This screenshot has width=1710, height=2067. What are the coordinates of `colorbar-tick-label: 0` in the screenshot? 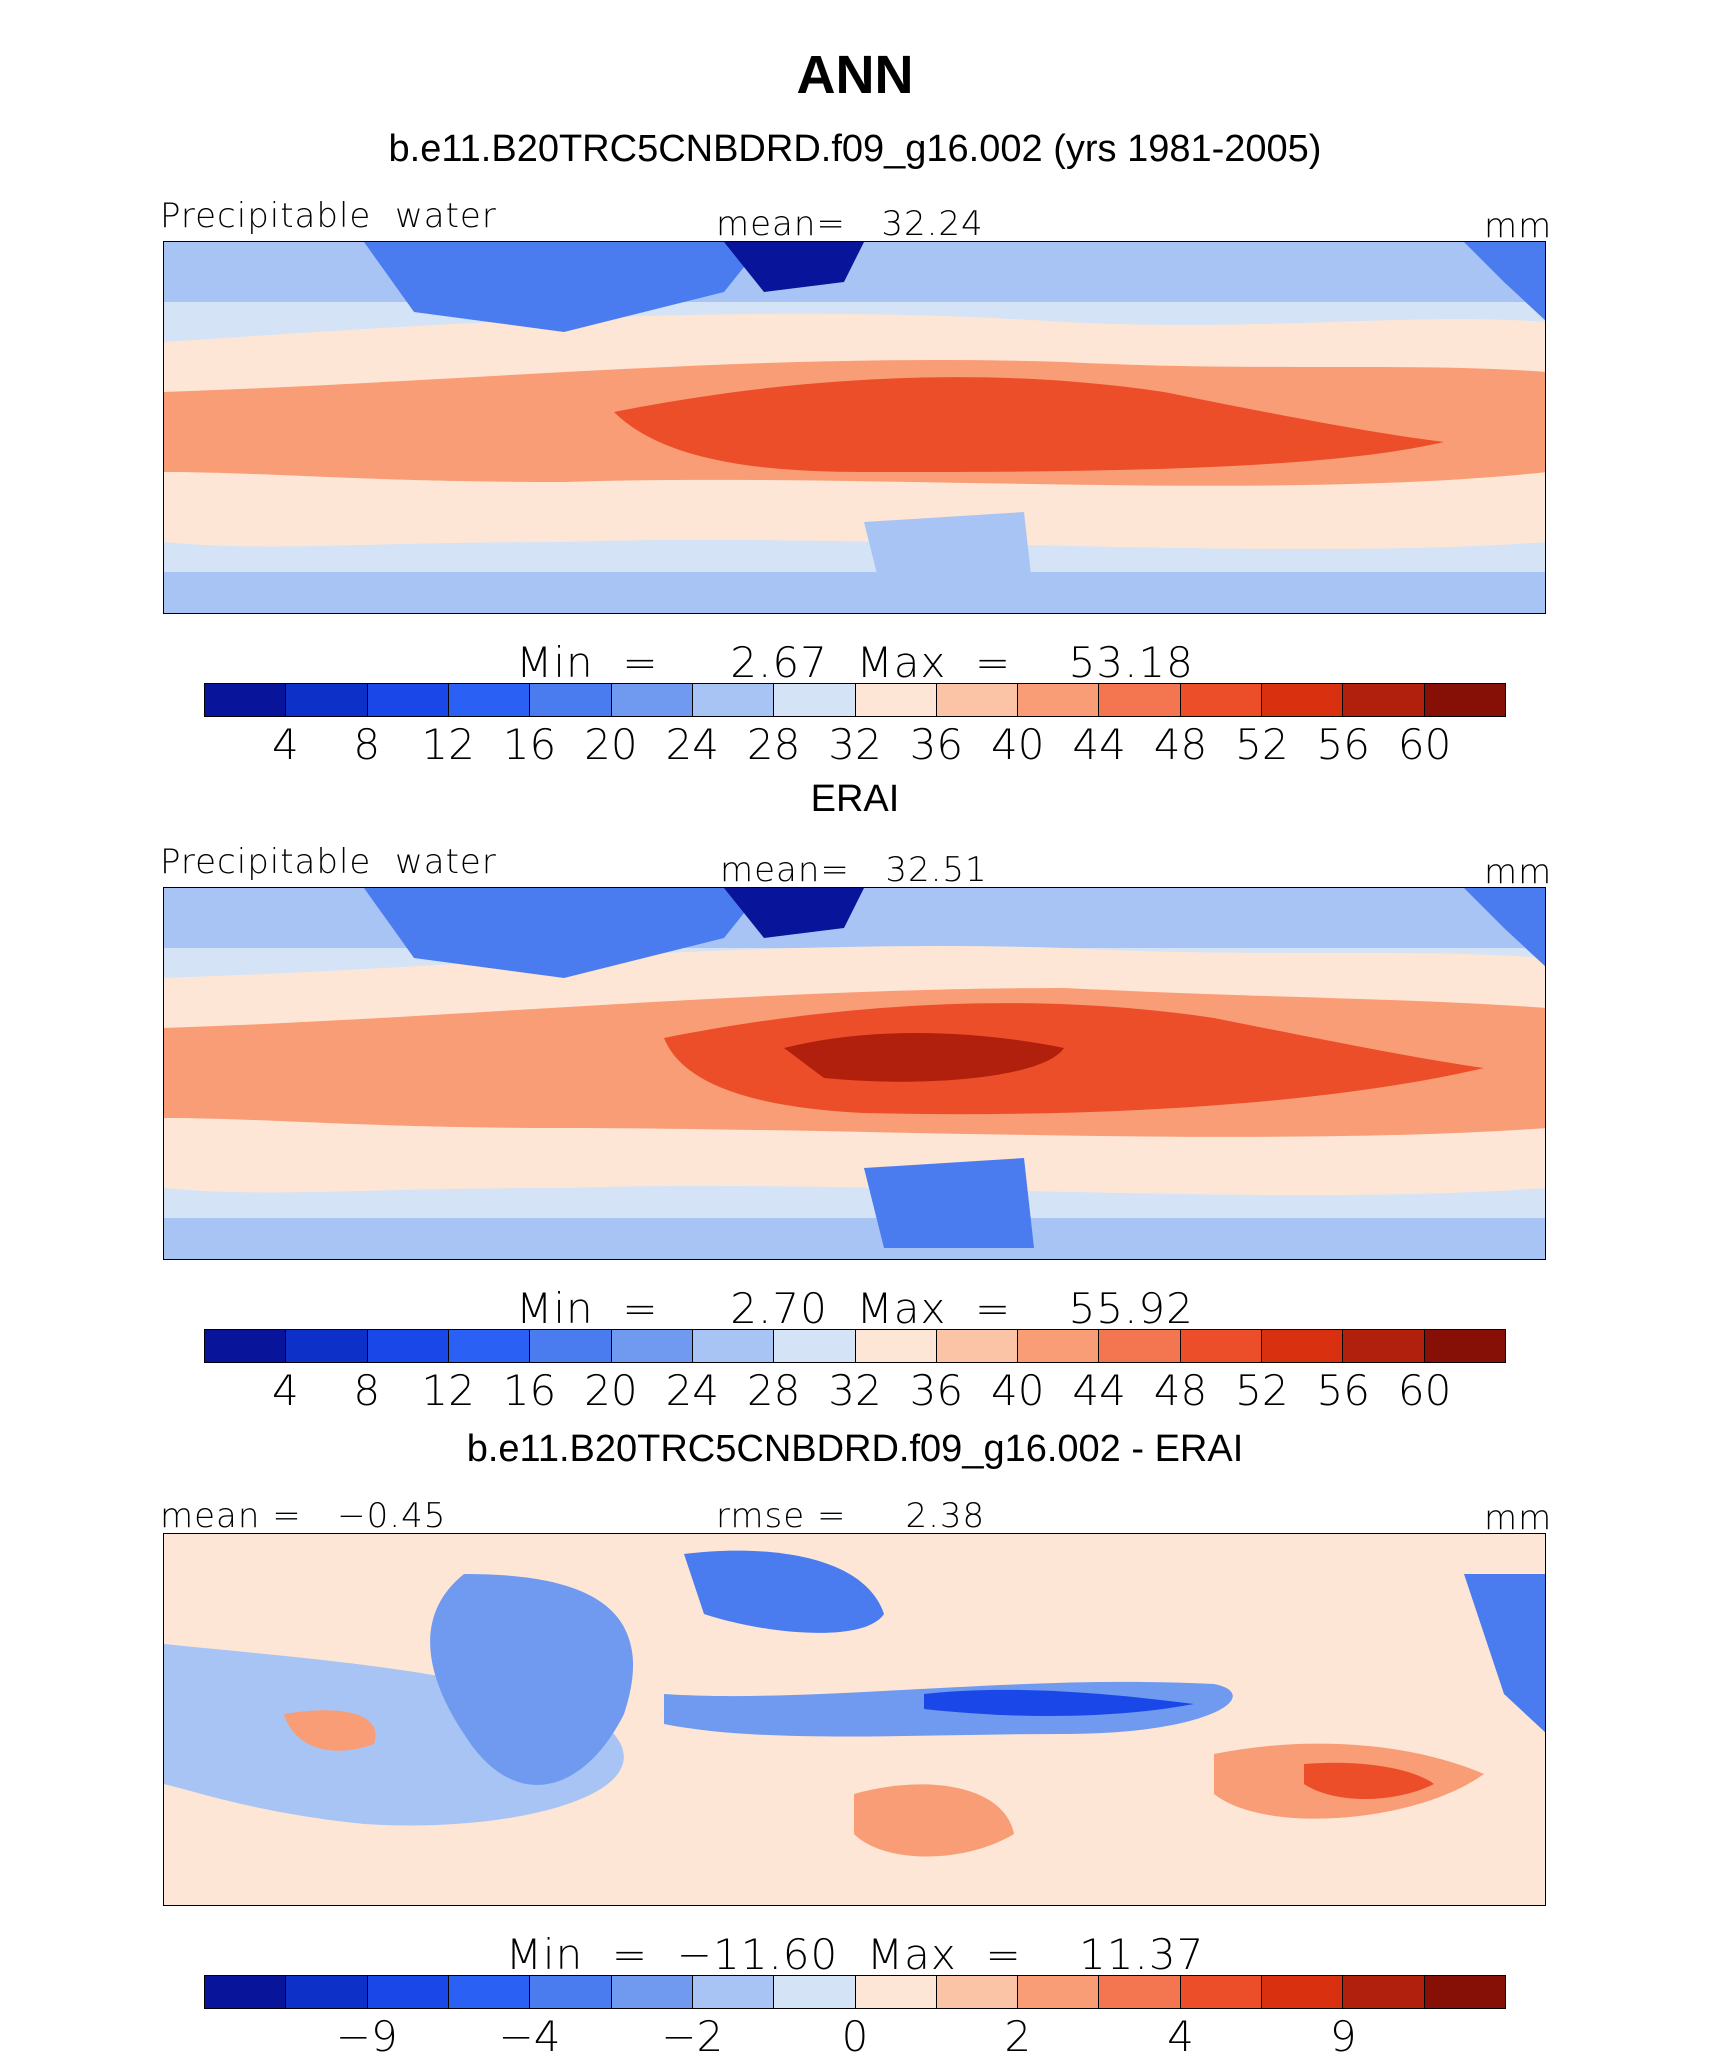 It's located at (855, 2036).